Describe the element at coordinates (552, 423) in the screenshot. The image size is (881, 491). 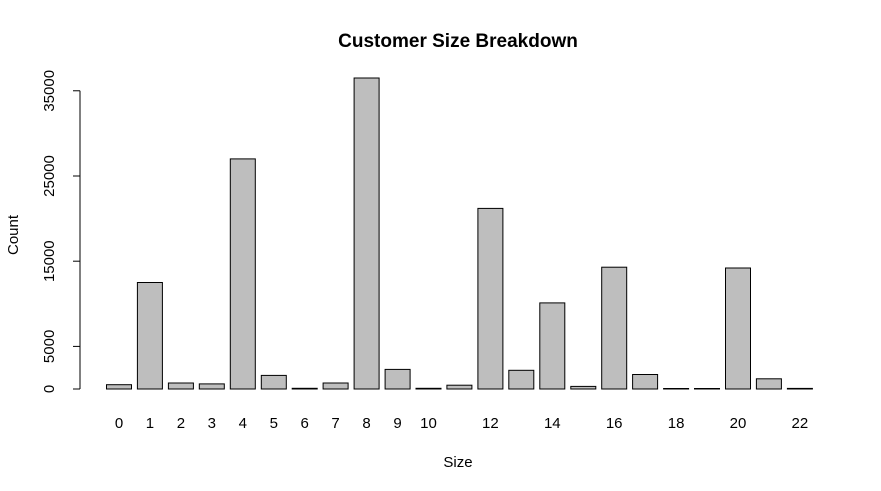
I see `x-tick-label-14: 14` at that location.